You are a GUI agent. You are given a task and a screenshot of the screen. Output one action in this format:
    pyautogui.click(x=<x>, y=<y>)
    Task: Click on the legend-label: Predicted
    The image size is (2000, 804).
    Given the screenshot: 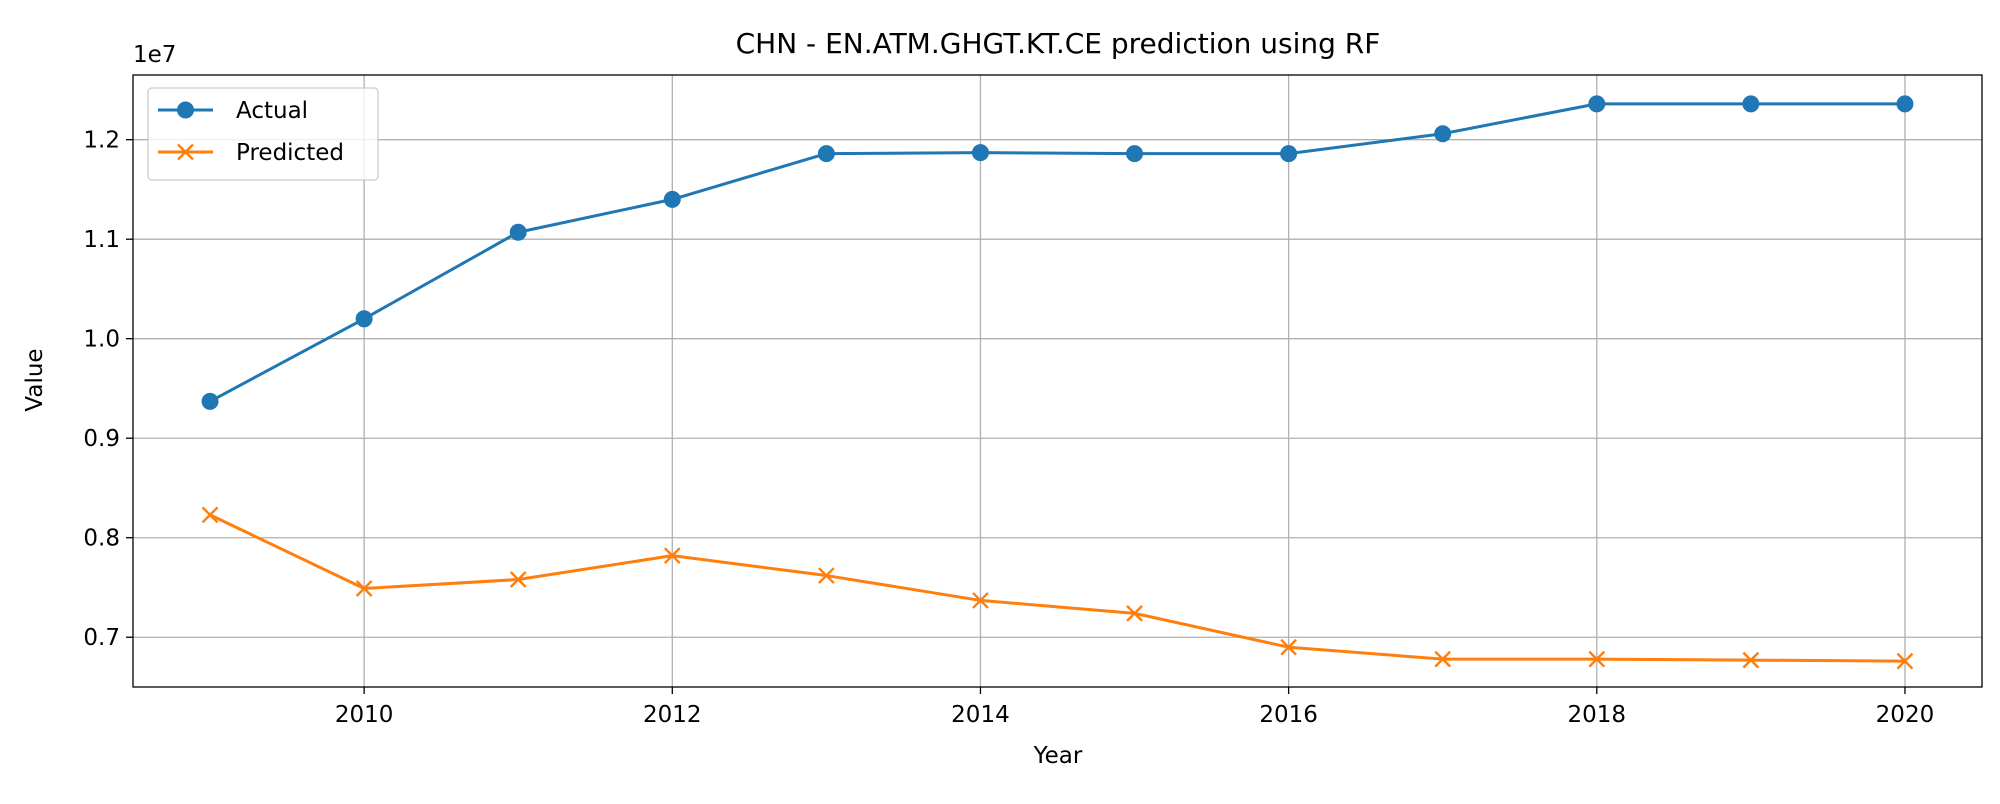 What is the action you would take?
    pyautogui.click(x=290, y=153)
    